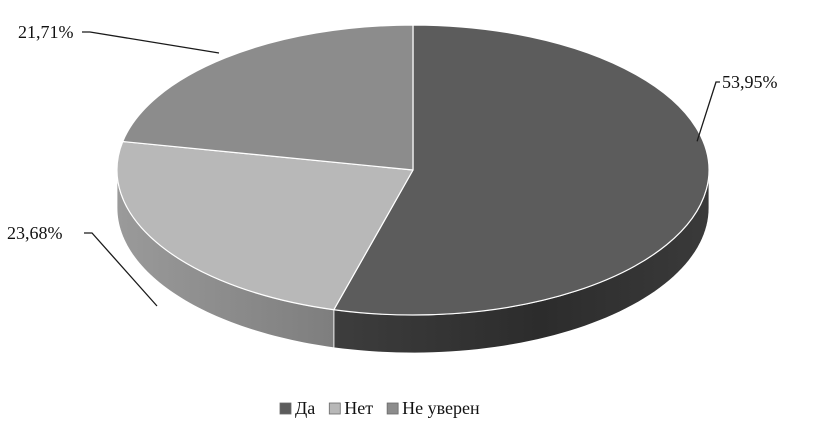  Describe the element at coordinates (379, 408) in the screenshot. I see `legend: Да Нет Не уверен` at that location.